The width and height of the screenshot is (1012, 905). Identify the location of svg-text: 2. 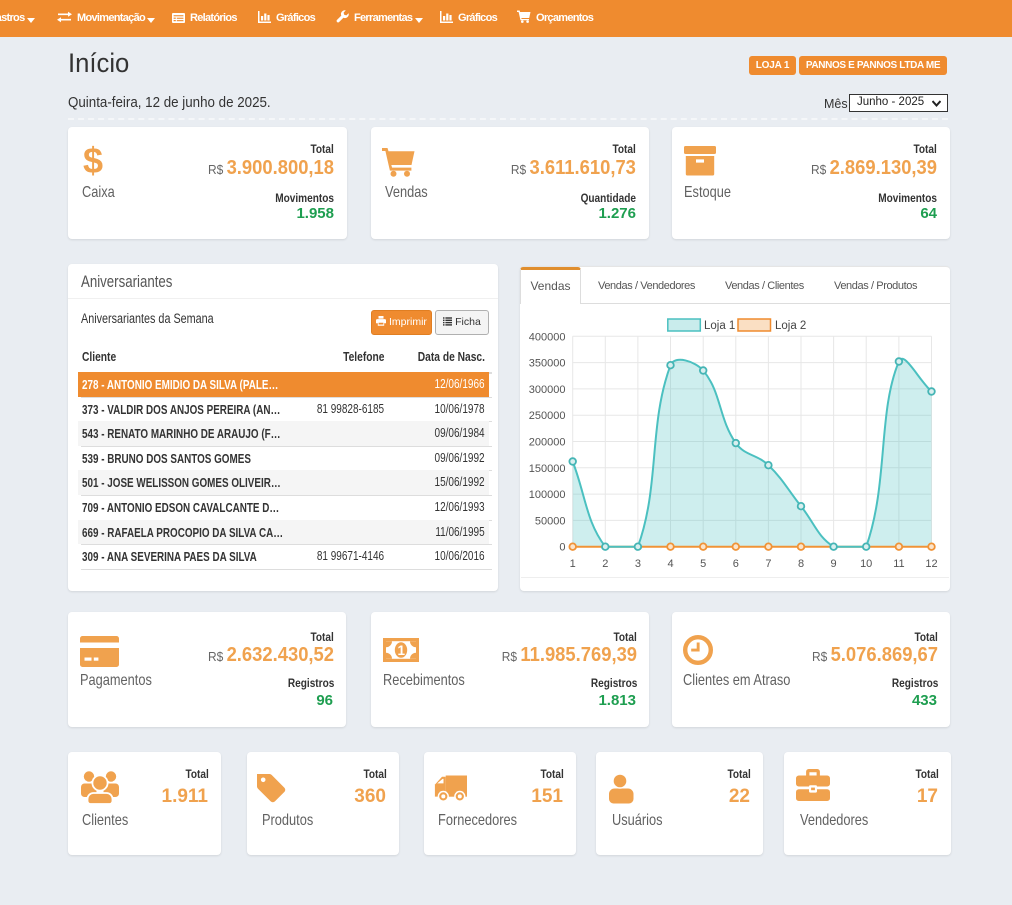
(605, 564).